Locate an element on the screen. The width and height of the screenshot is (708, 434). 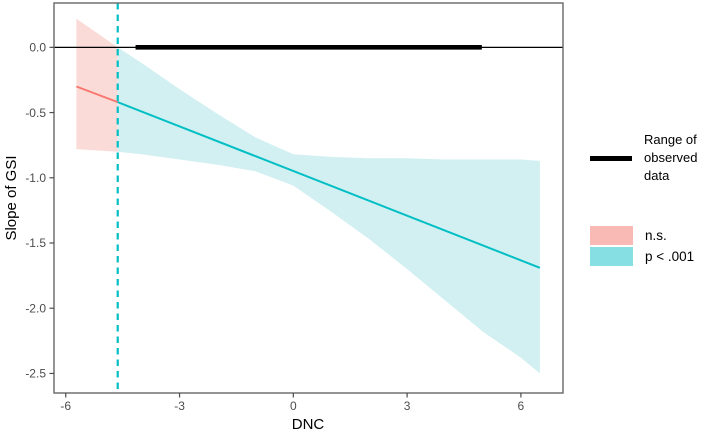
x-tick-label: -6 is located at coordinates (65, 406).